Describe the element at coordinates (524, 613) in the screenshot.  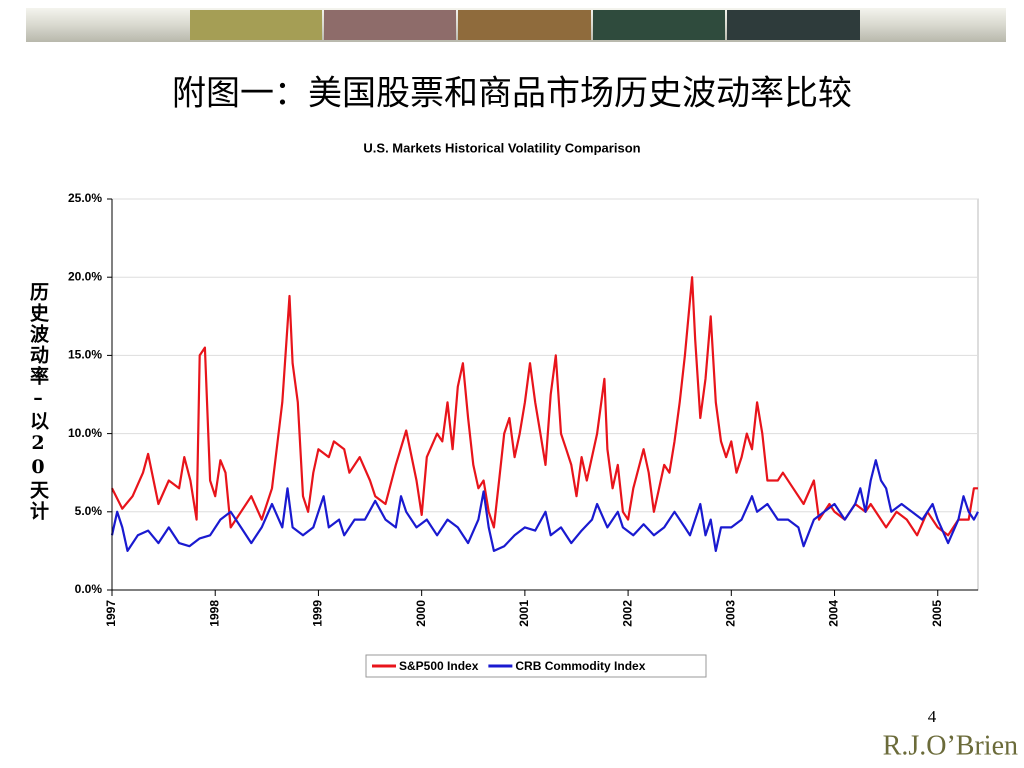
I see `x-tick-label: 2001` at that location.